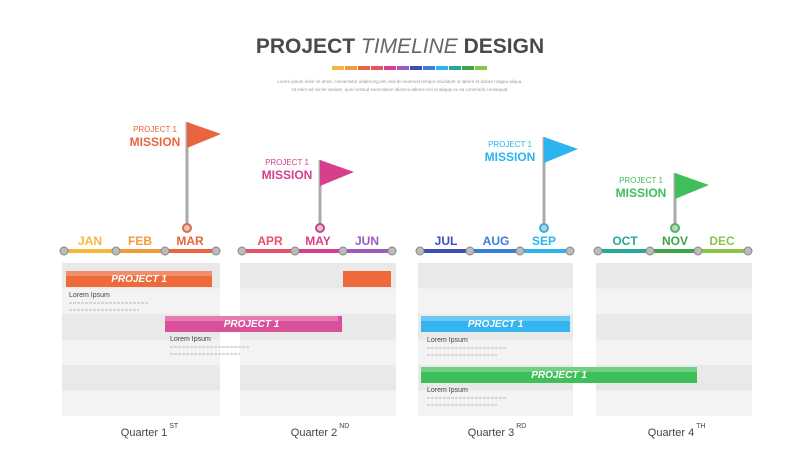  I want to click on month-label: JUN, so click(367, 241).